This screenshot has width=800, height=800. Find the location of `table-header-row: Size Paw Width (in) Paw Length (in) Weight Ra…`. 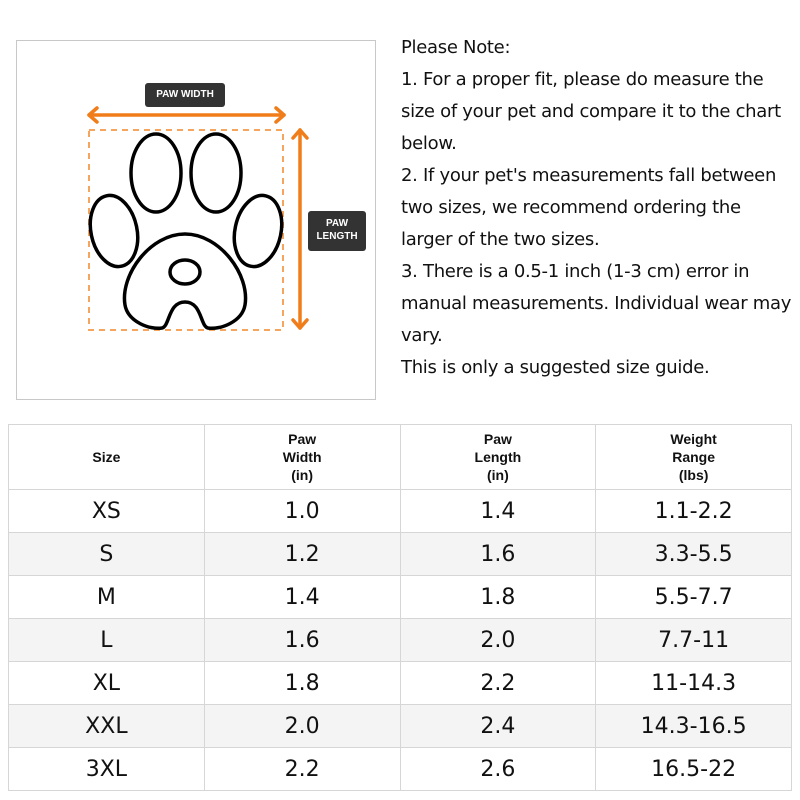

table-header-row: Size Paw Width (in) Paw Length (in) Weight Ra… is located at coordinates (400, 457).